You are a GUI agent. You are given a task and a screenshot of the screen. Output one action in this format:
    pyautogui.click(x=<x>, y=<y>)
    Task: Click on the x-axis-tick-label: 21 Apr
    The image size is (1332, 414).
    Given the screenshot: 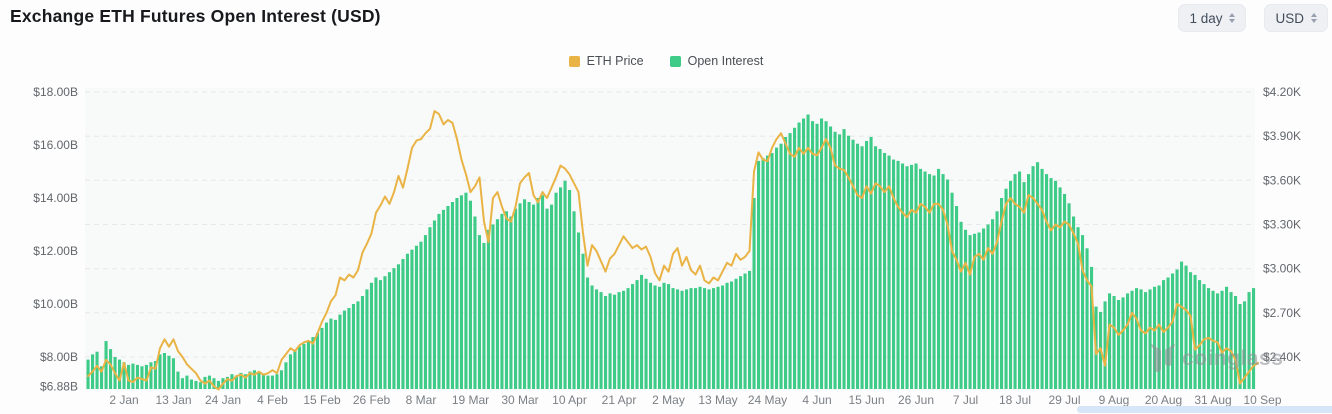 What is the action you would take?
    pyautogui.click(x=619, y=400)
    